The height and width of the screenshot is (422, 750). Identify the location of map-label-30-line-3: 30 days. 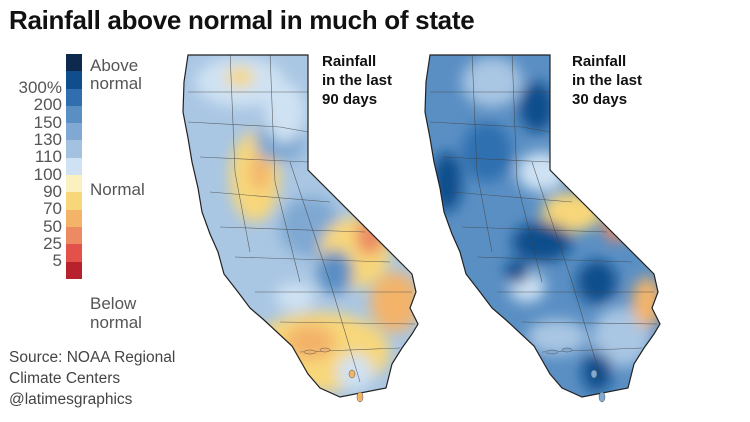
(600, 99).